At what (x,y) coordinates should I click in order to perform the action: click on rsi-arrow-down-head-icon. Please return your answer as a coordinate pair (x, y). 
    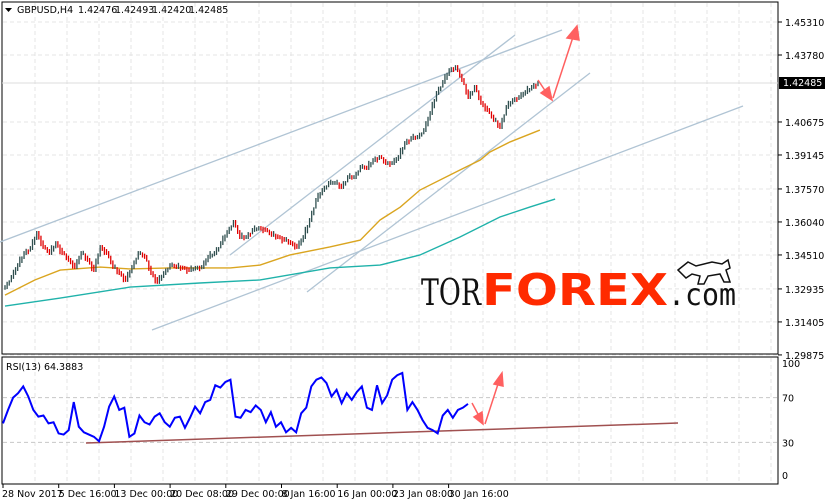
    Looking at the image, I should click on (478, 418).